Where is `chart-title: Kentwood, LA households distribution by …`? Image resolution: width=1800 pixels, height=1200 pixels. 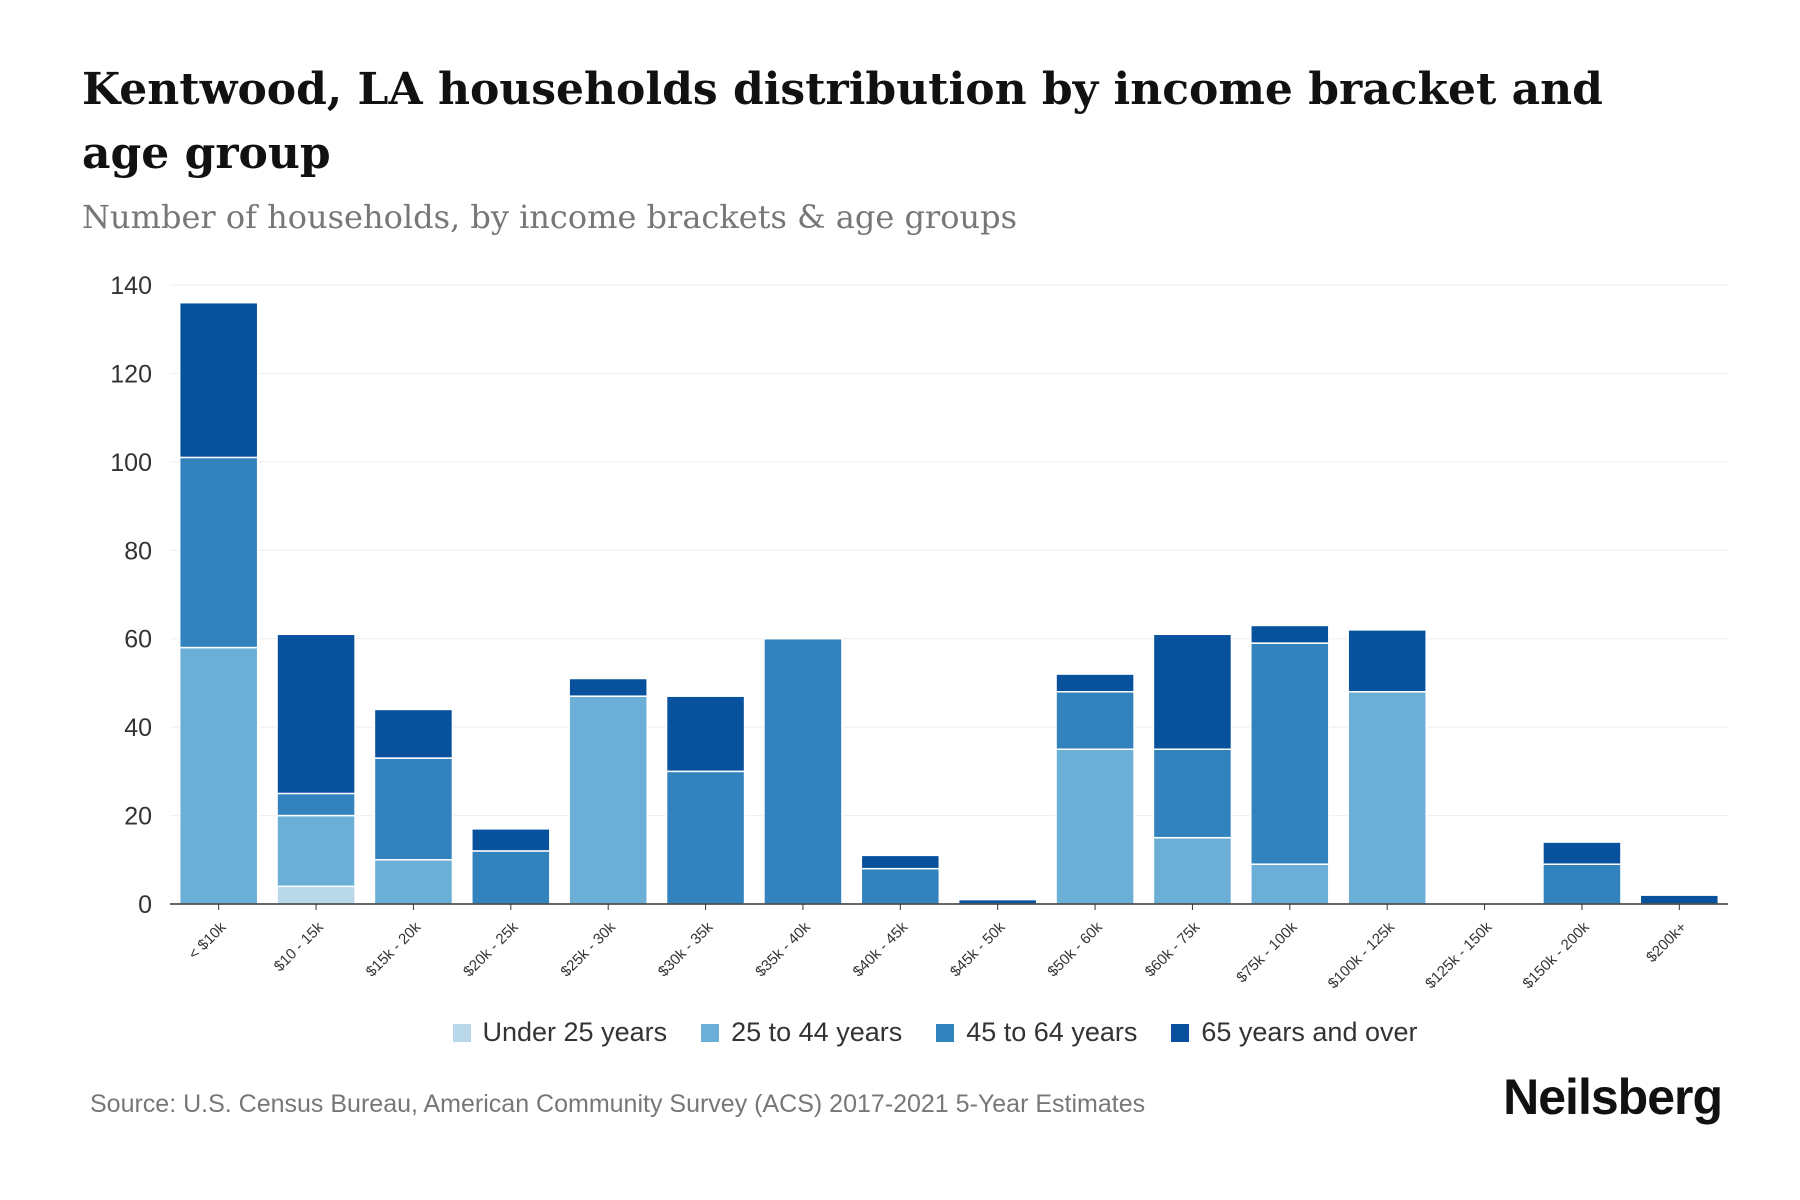
chart-title: Kentwood, LA households distribution by … is located at coordinates (842, 121).